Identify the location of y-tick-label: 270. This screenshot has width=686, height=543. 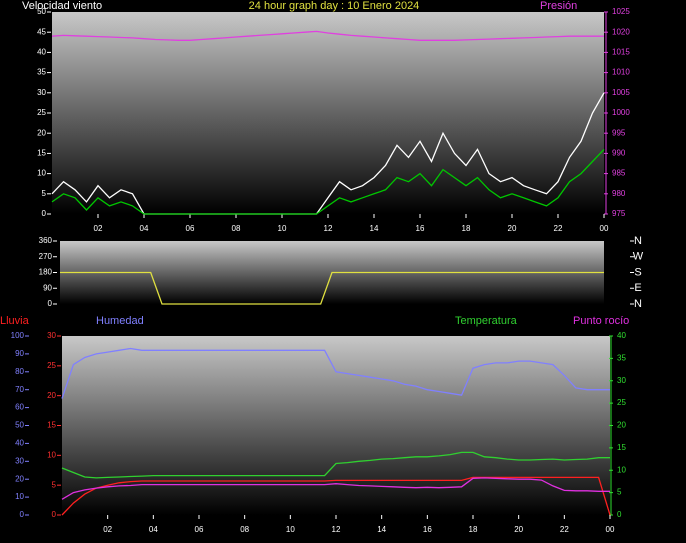
(46, 256).